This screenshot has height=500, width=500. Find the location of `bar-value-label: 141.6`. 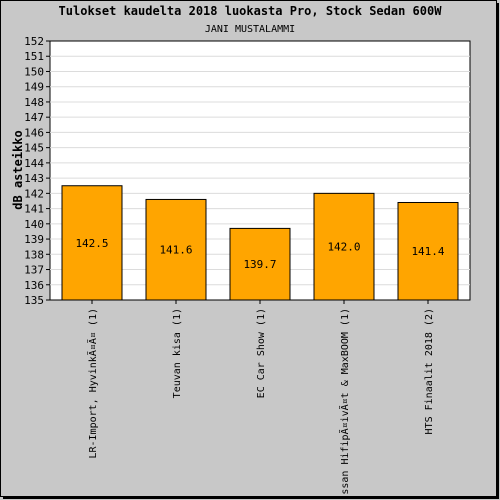

bar-value-label: 141.6 is located at coordinates (175, 250).